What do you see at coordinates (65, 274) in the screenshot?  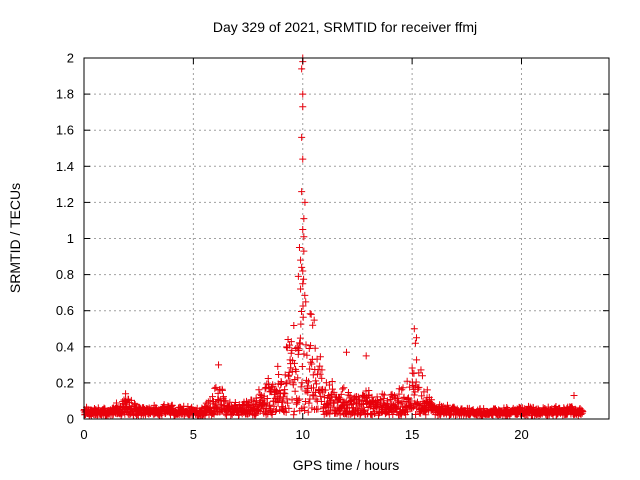 I see `y-tick-label: 0.8` at bounding box center [65, 274].